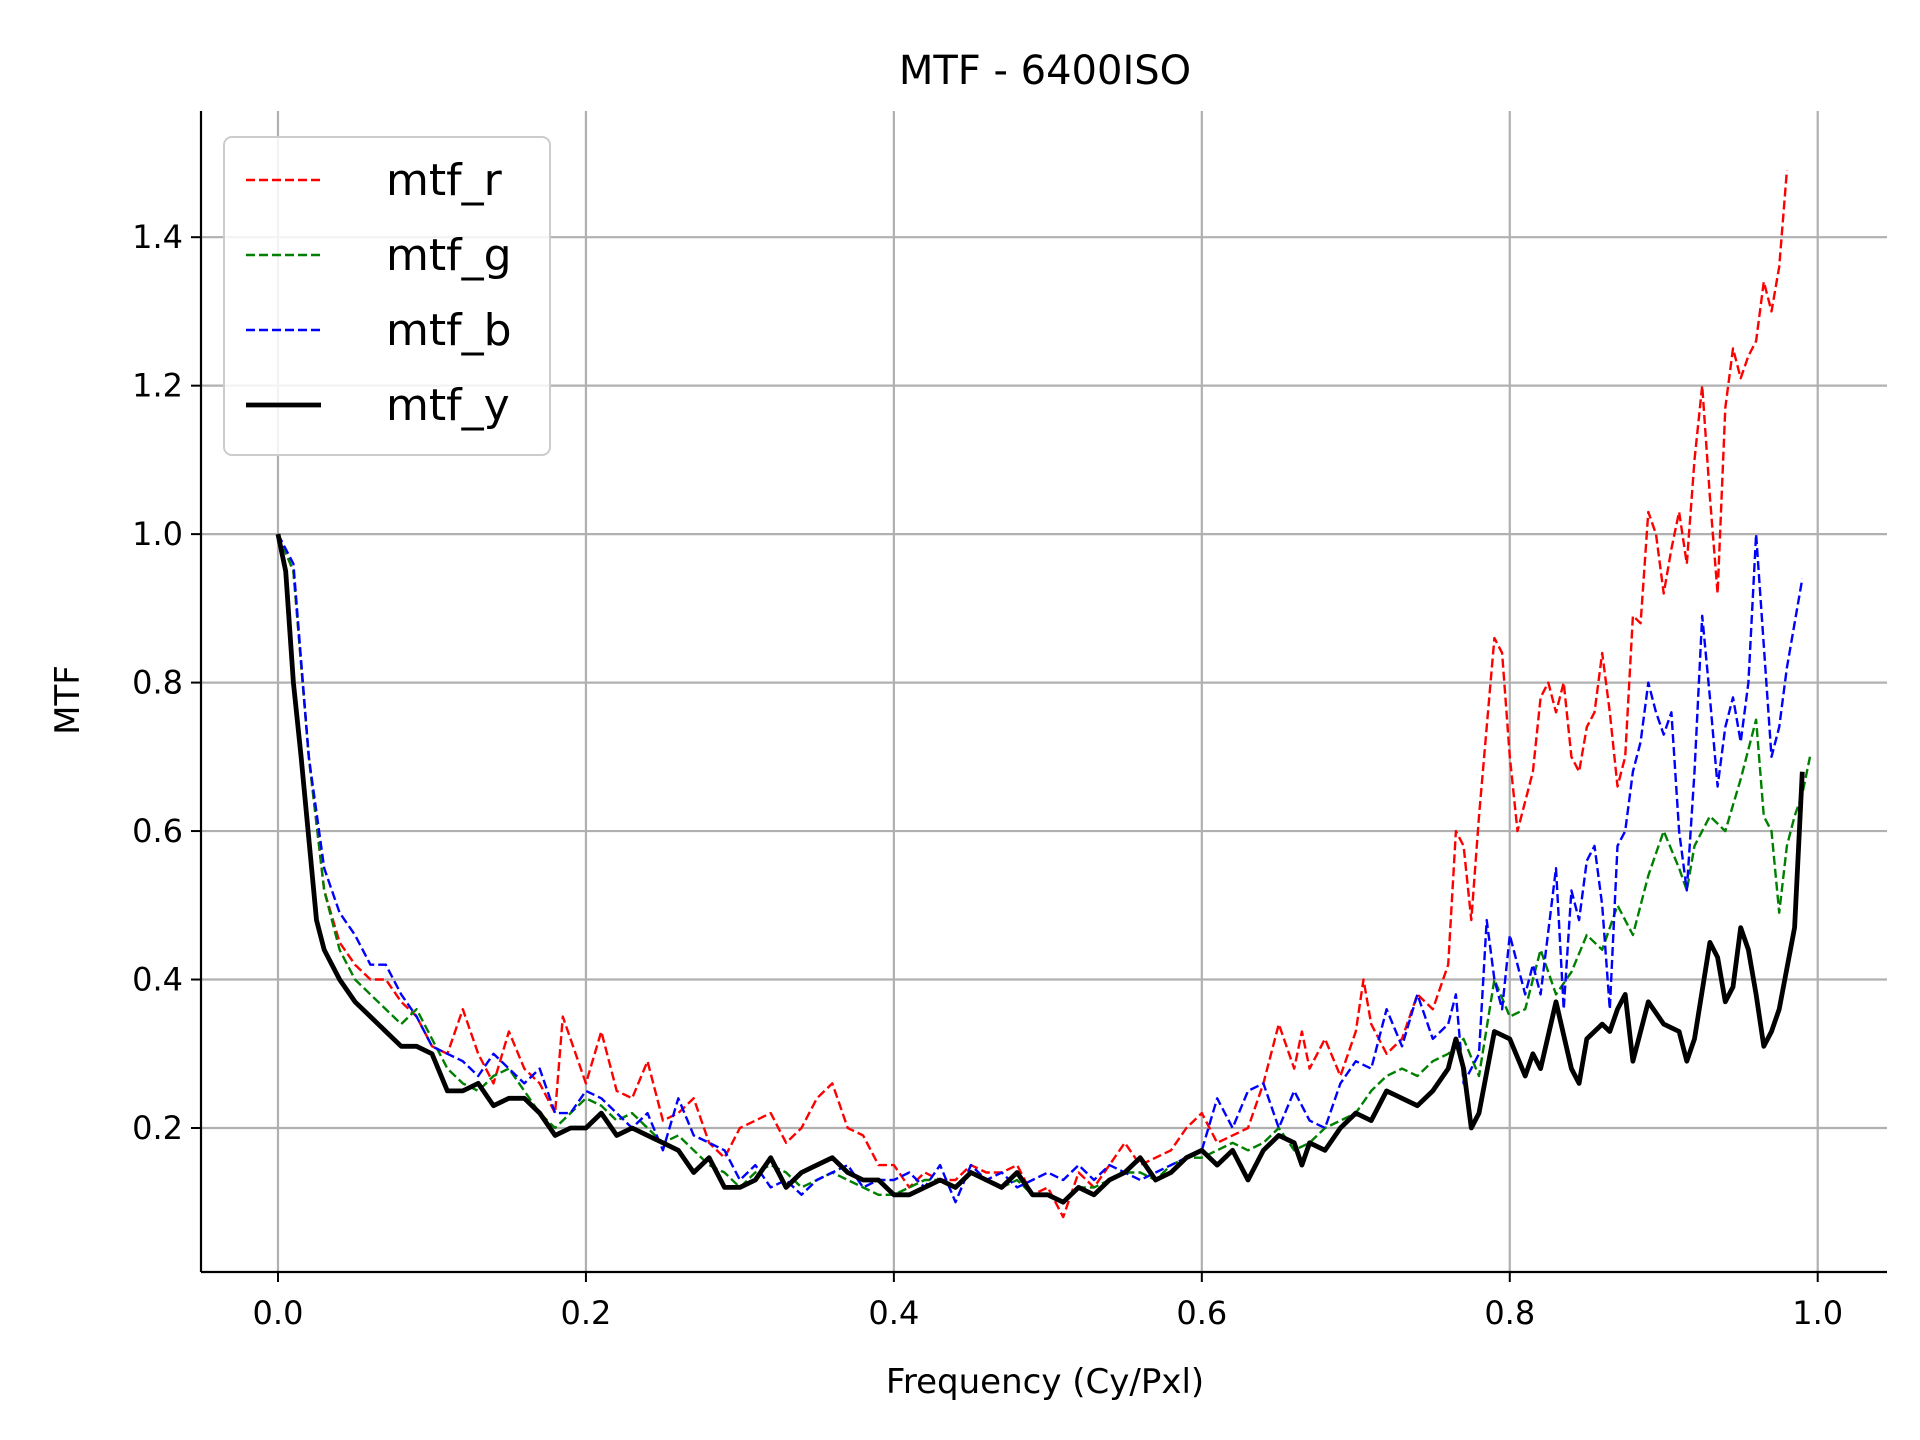 The image size is (1920, 1440). Describe the element at coordinates (893, 1313) in the screenshot. I see `x-tick-label: 0.4` at that location.